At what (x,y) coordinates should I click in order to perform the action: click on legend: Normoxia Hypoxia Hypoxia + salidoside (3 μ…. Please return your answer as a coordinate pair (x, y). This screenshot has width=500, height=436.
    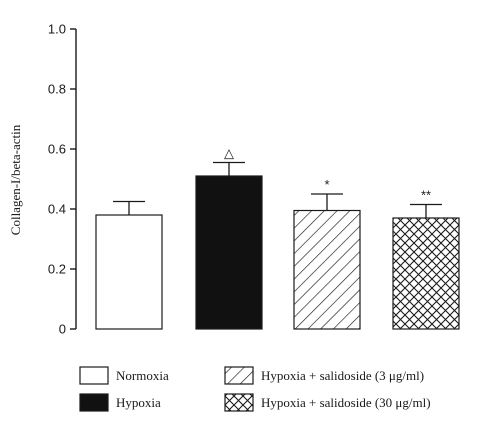
    Looking at the image, I should click on (255, 389).